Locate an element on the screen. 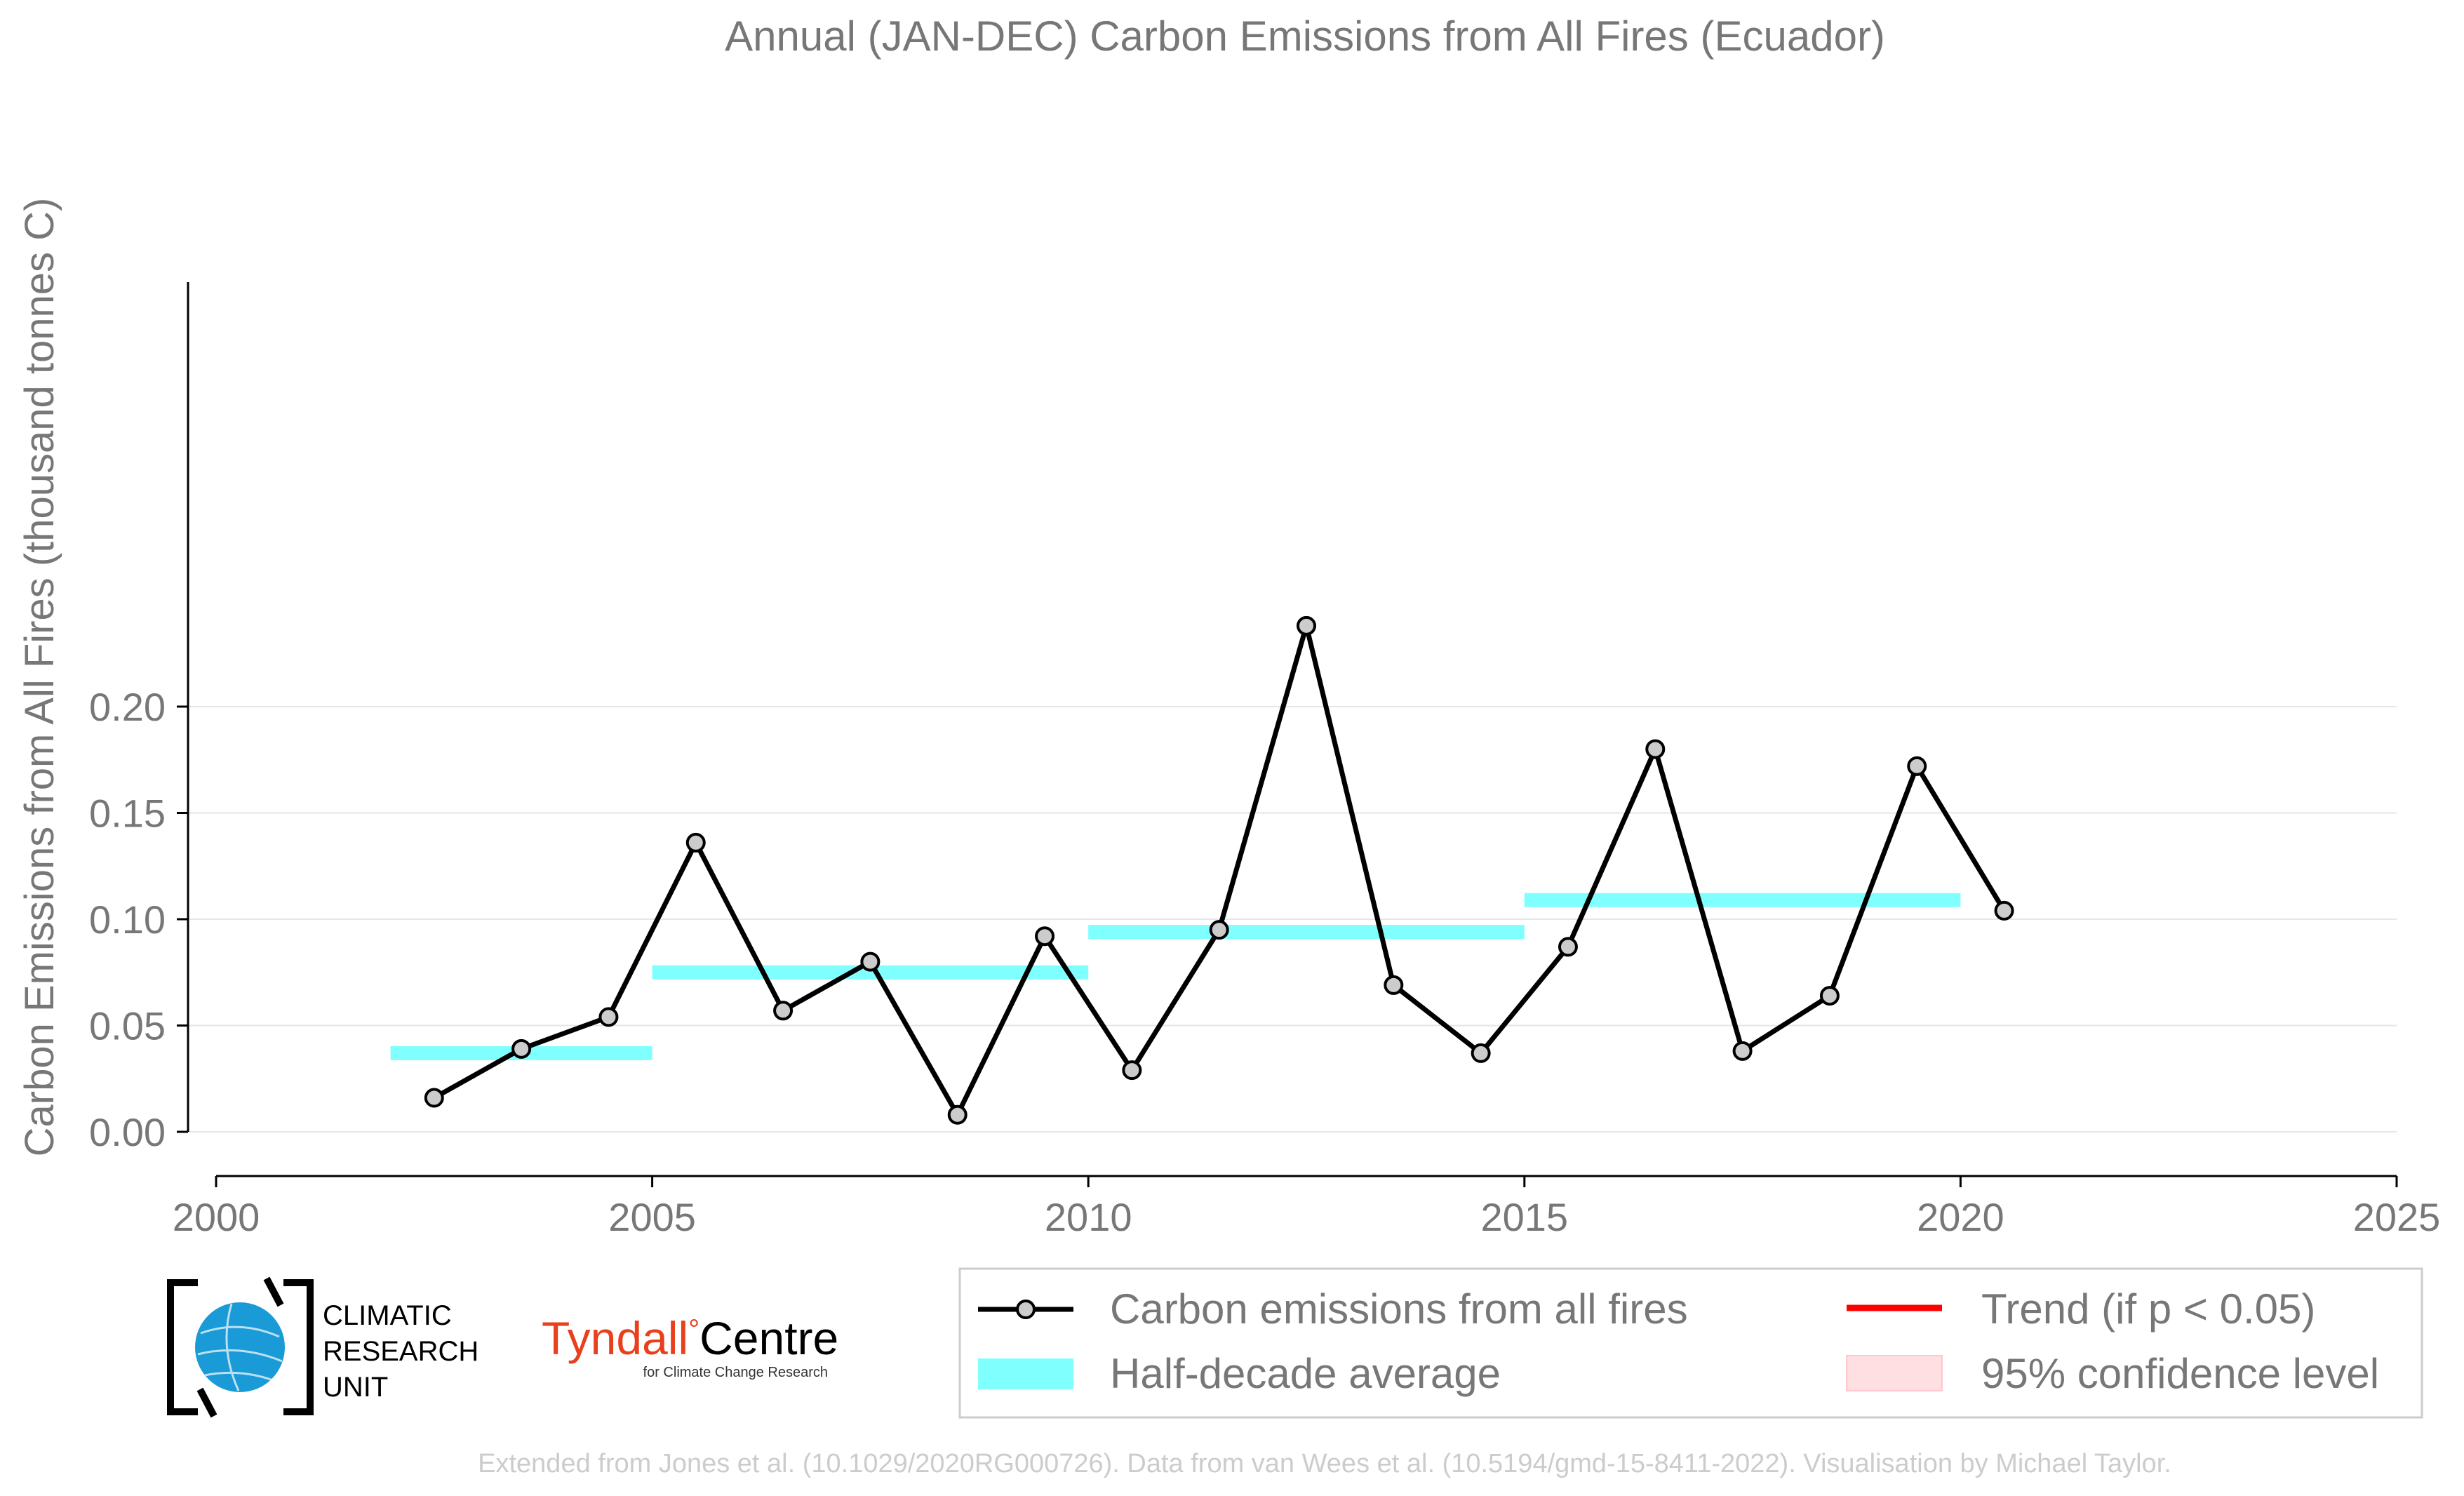  legend-confidence-label: 95% confidence level is located at coordinates (2180, 1373).